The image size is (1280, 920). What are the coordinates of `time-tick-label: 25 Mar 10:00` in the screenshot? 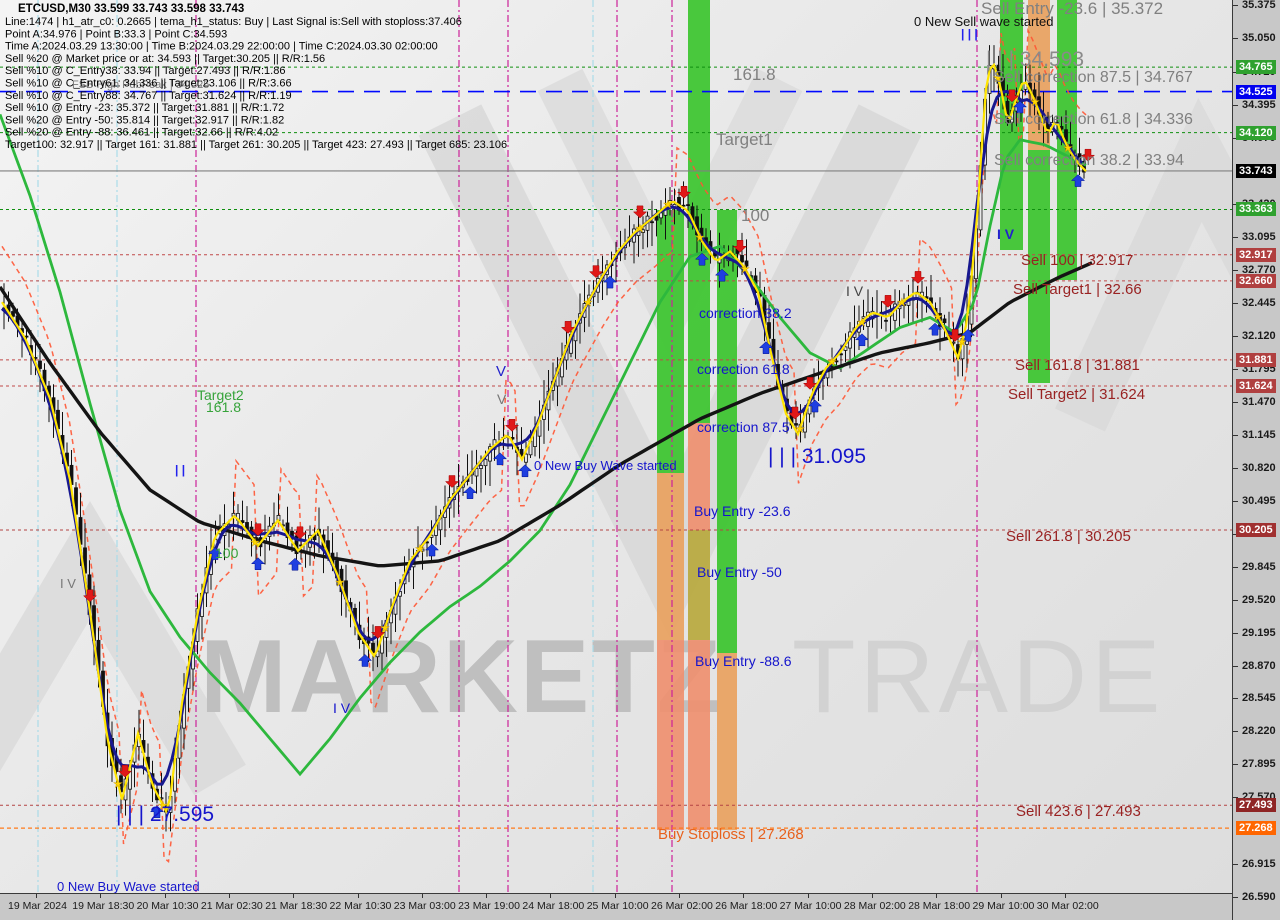 It's located at (617, 906).